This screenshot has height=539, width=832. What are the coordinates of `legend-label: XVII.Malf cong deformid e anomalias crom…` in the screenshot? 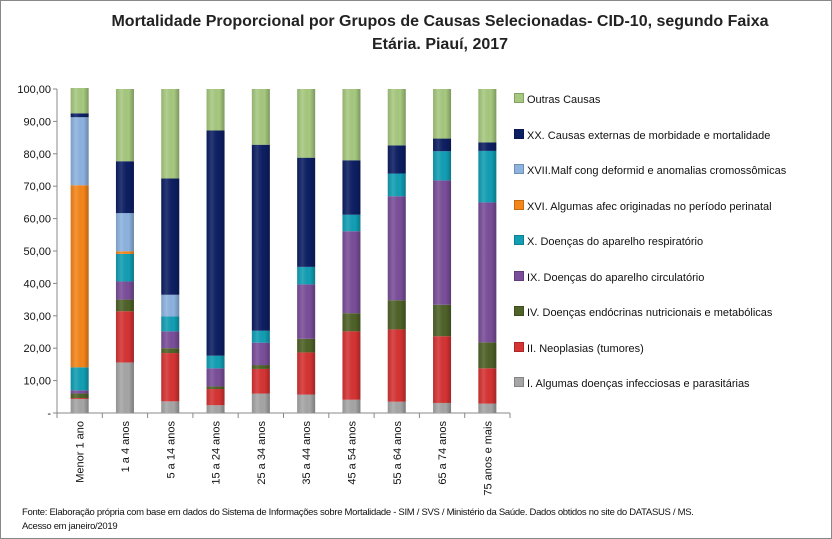 It's located at (657, 171).